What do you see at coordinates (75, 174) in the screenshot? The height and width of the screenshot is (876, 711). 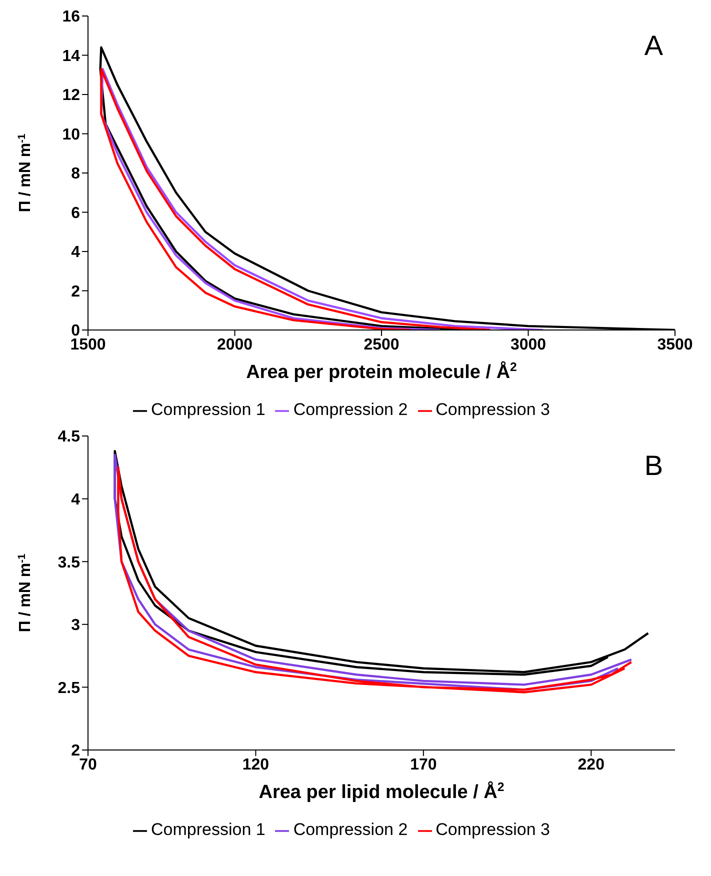 I see `y-tick-label: 8` at bounding box center [75, 174].